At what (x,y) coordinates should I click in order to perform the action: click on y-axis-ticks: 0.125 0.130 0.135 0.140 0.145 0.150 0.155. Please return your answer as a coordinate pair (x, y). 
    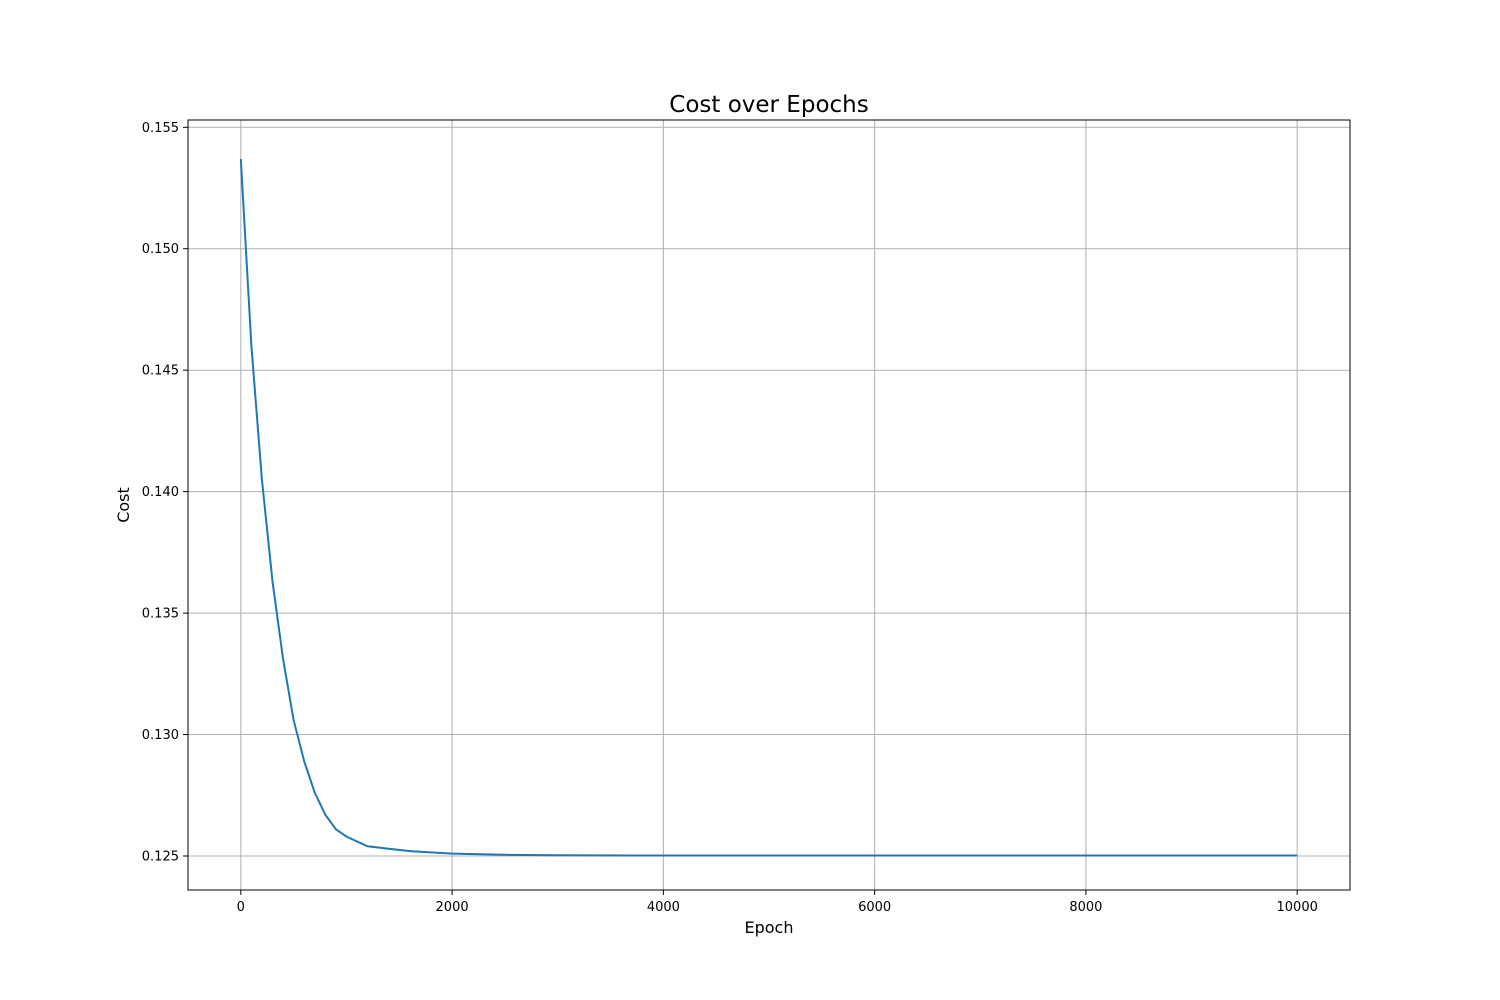
    Looking at the image, I should click on (165, 492).